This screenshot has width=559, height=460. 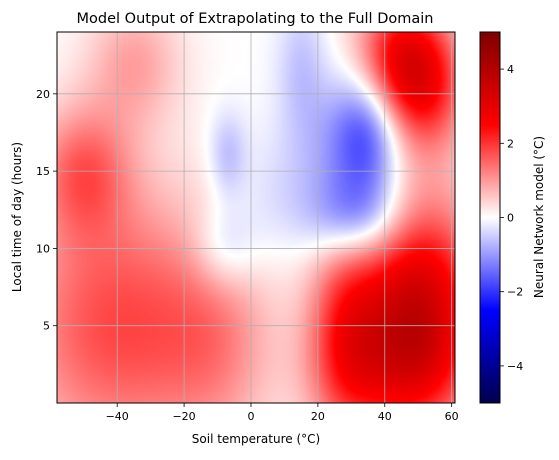 I want to click on colorbar-ticks: −4 −2 0 2 4, so click(x=511, y=218).